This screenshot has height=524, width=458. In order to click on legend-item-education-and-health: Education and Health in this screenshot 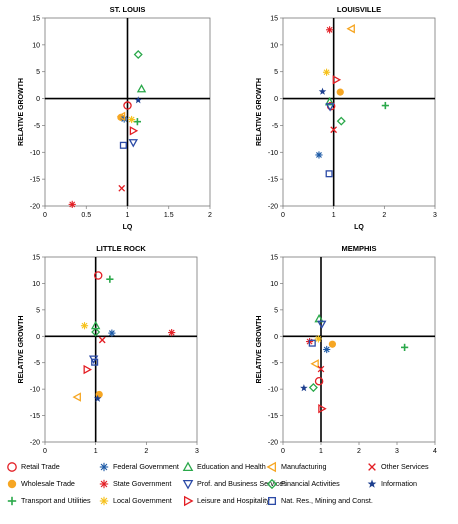, I will do `click(224, 466)`.